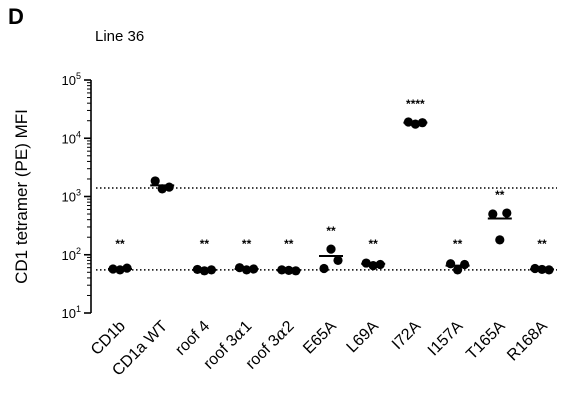 This screenshot has width=567, height=416. I want to click on y-tick-label: 10⁵, so click(71, 79).